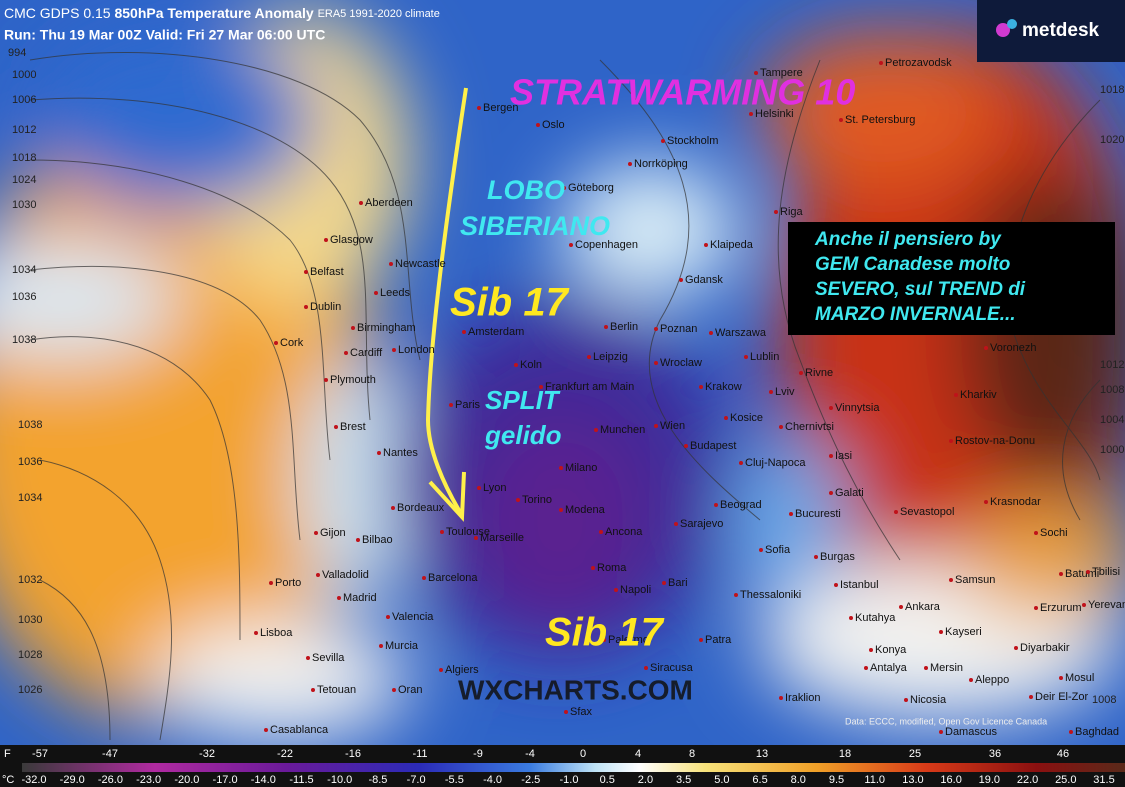 This screenshot has width=1125, height=787. Describe the element at coordinates (325, 307) in the screenshot. I see `city-label: Dublin` at that location.